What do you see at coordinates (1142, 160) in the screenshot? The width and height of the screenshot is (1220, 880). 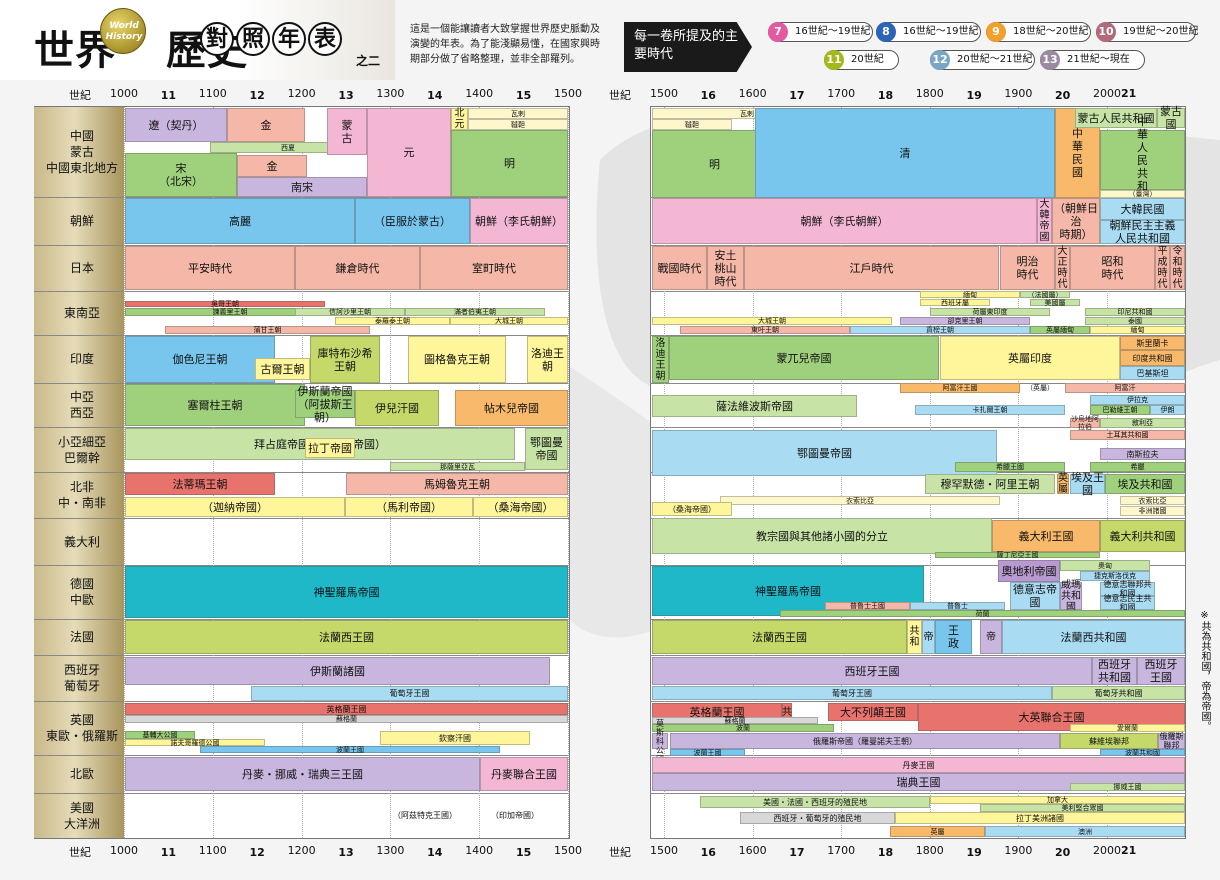 I see `timeline-block: 中 華 人 民 共 和 國` at bounding box center [1142, 160].